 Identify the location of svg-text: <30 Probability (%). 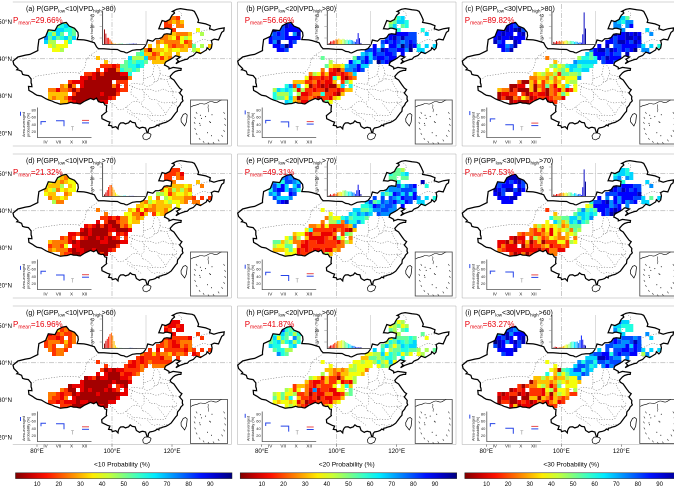
(571, 465).